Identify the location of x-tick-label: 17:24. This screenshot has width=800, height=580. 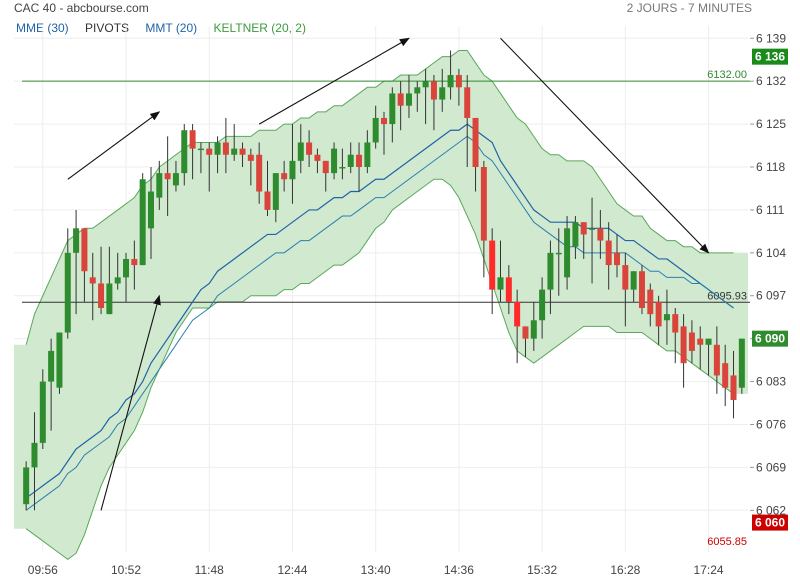
(709, 570).